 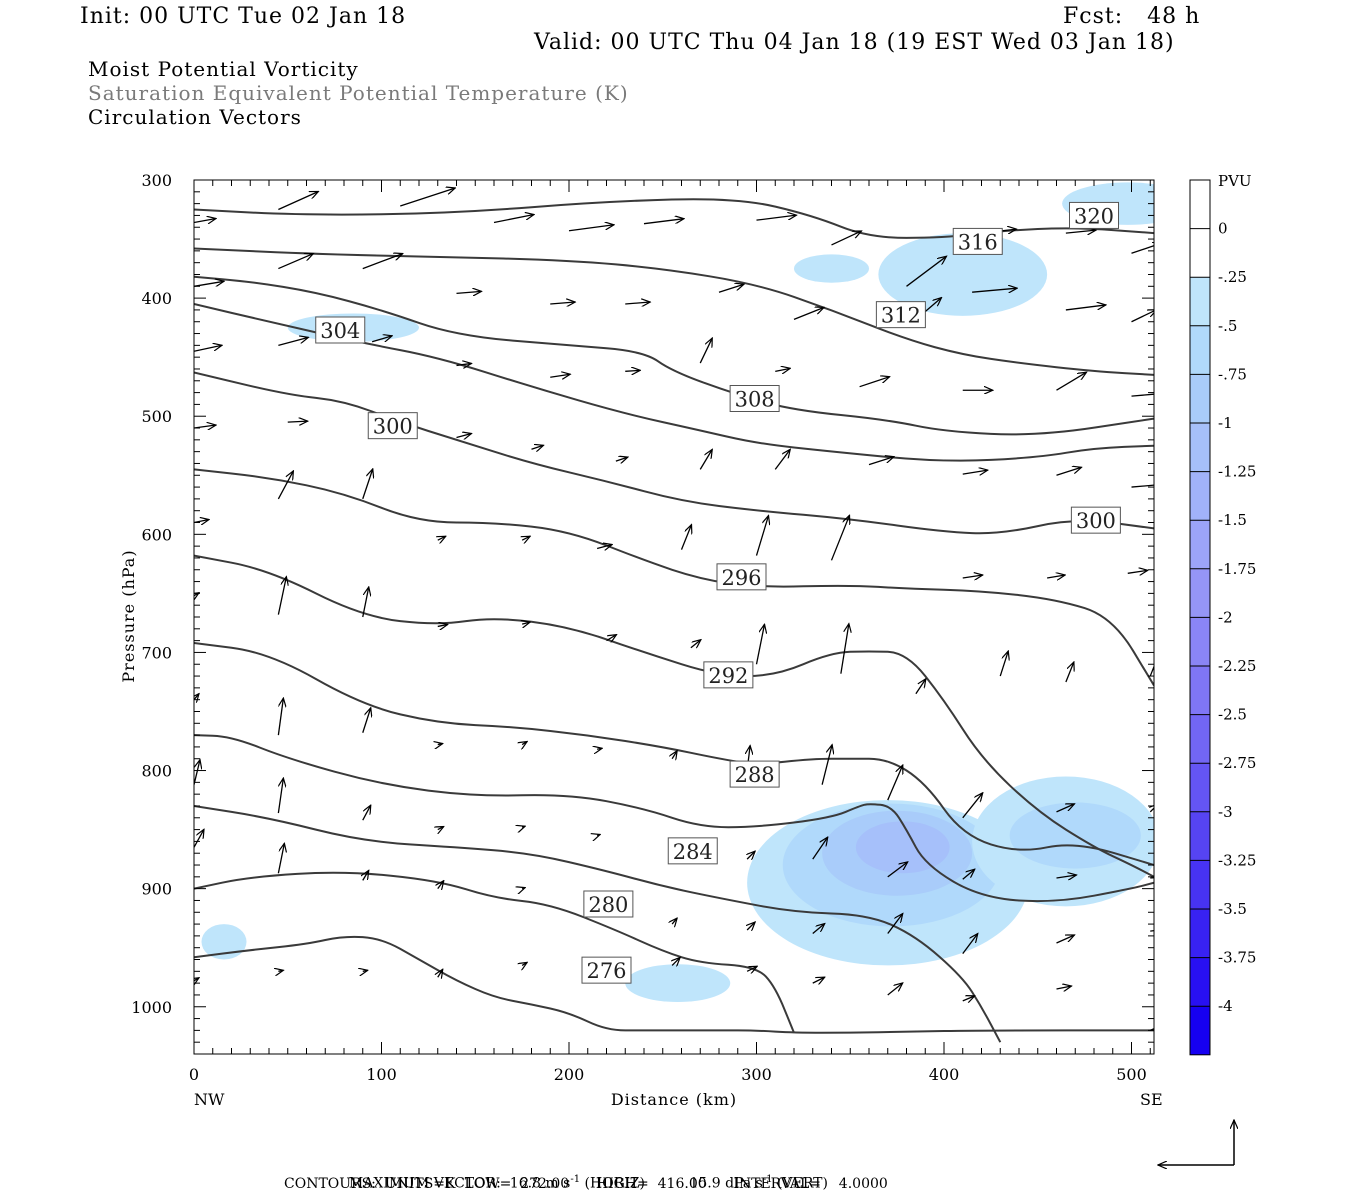 What do you see at coordinates (728, 675) in the screenshot?
I see `contour-label-292: 292` at bounding box center [728, 675].